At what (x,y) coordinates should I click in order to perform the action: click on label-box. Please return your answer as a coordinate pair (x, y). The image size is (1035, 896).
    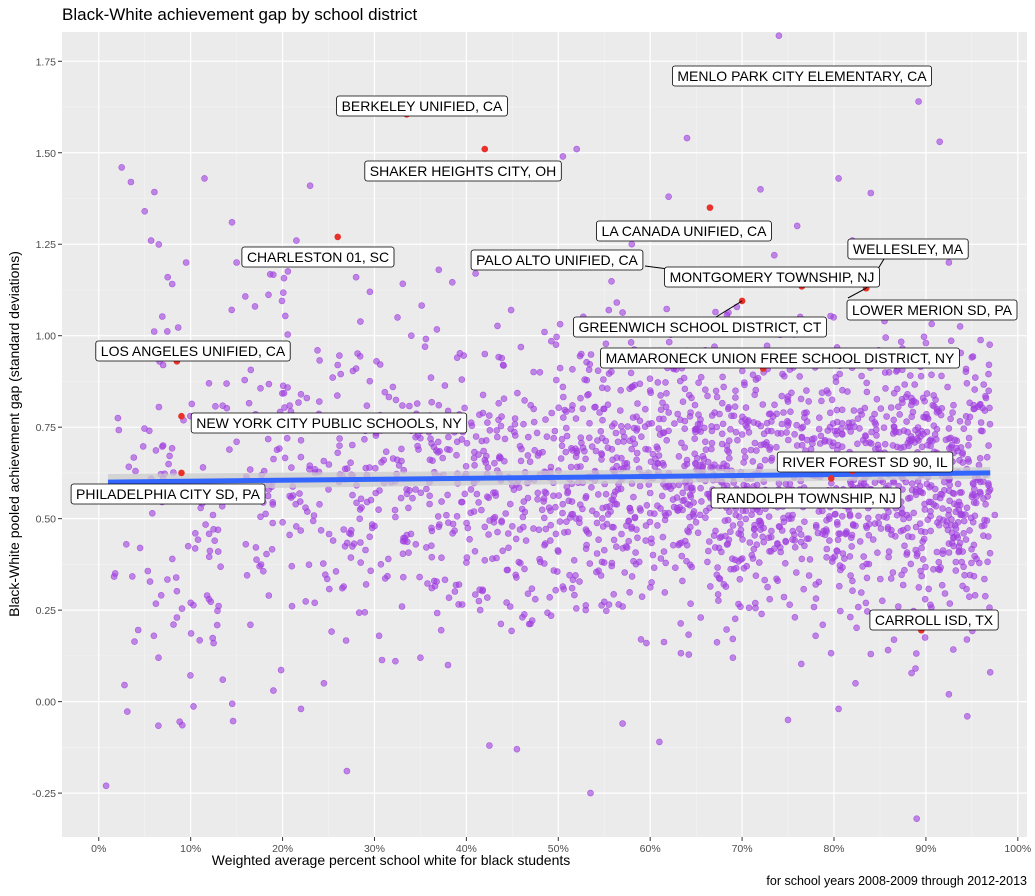
    Looking at the image, I should click on (193, 351).